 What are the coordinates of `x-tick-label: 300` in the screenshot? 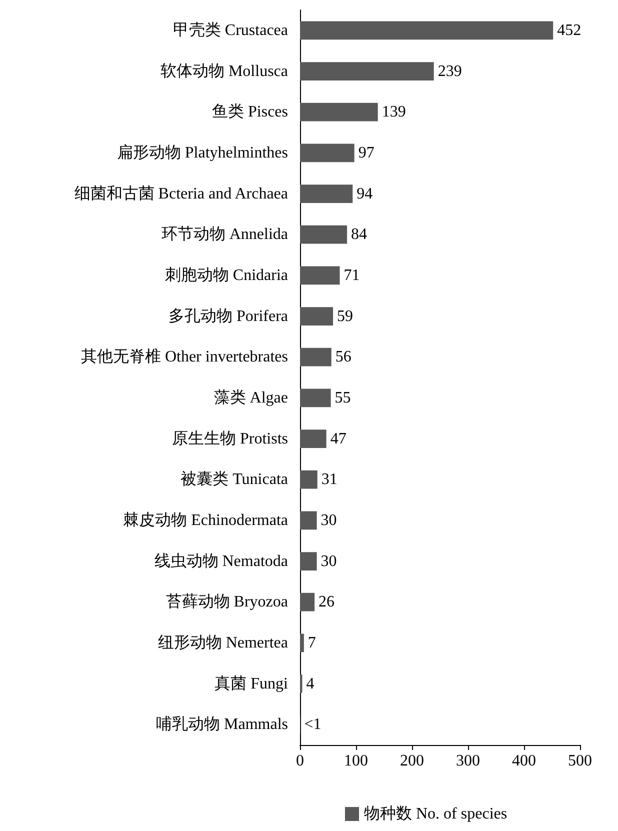 It's located at (468, 761).